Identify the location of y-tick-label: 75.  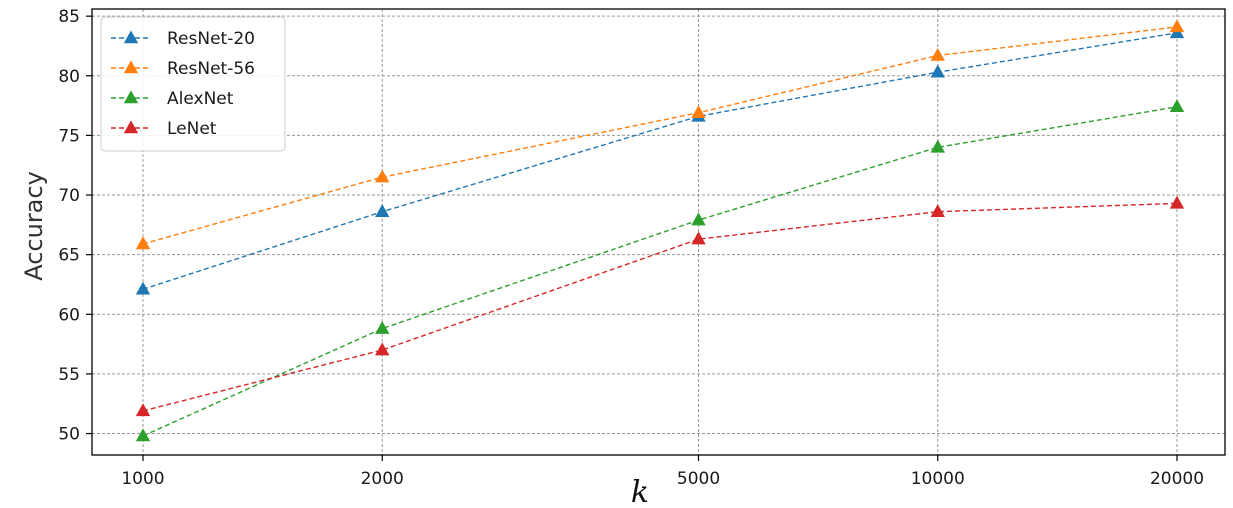
(69, 136).